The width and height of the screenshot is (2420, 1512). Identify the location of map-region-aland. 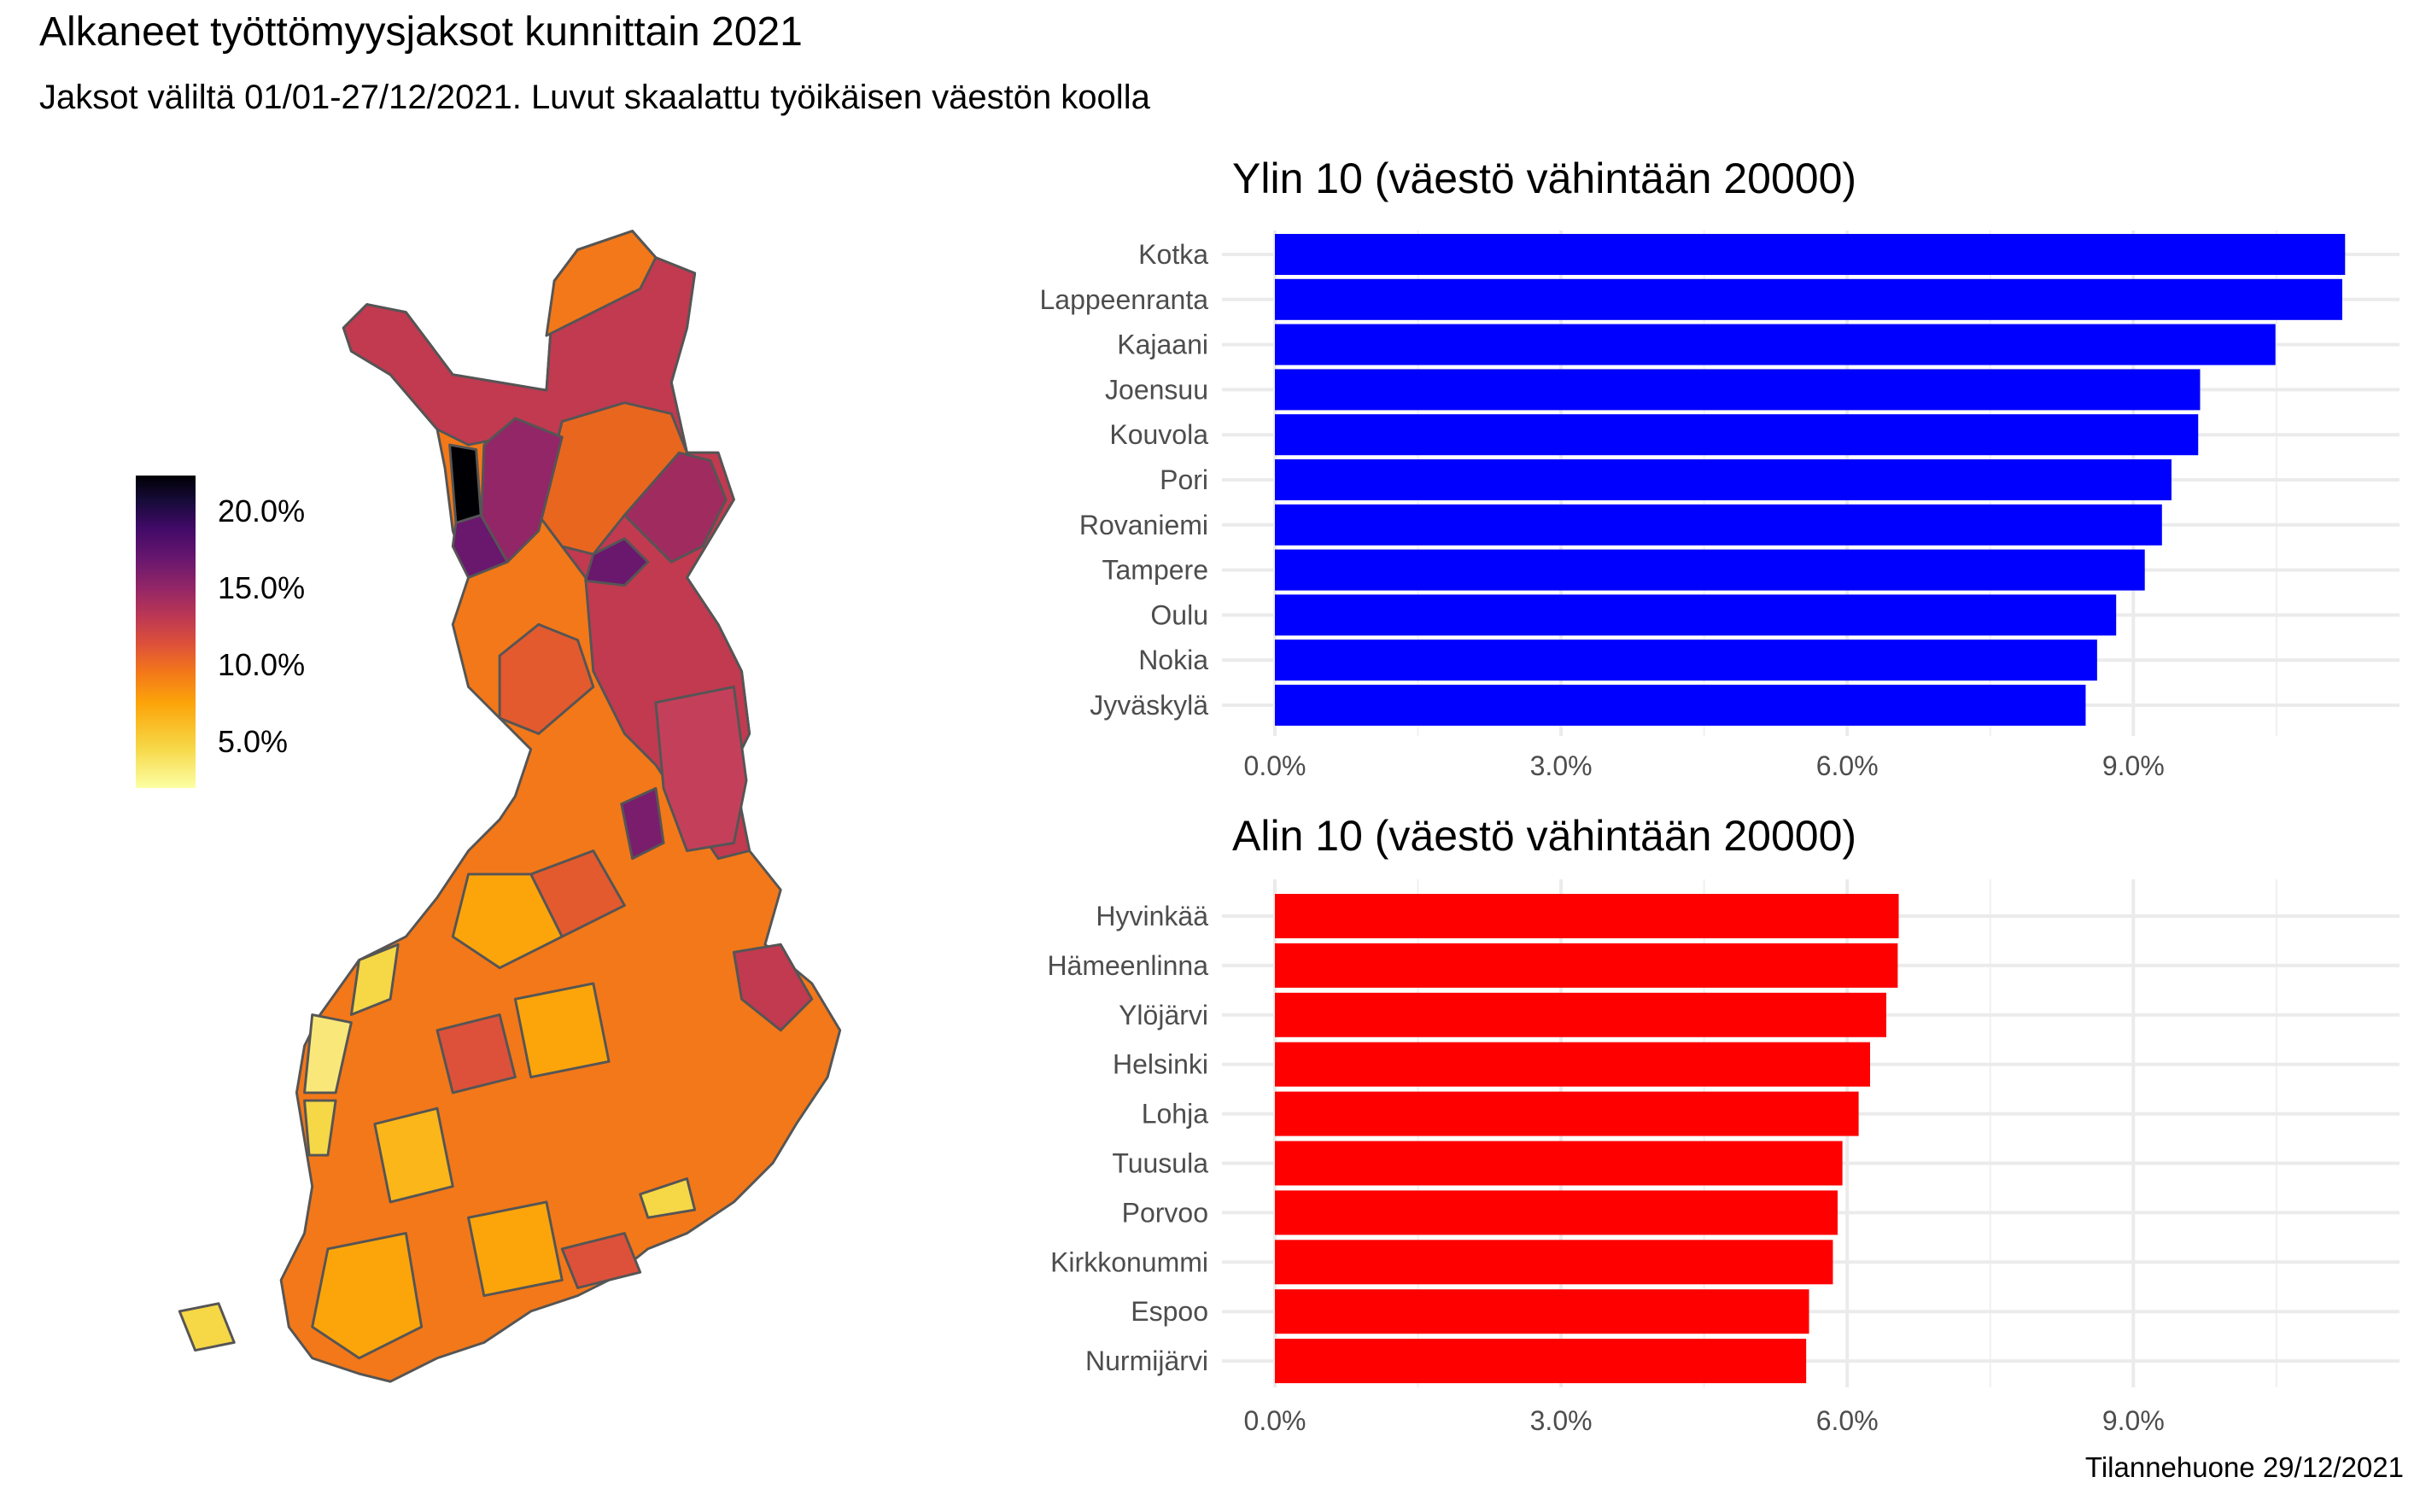
(207, 1327).